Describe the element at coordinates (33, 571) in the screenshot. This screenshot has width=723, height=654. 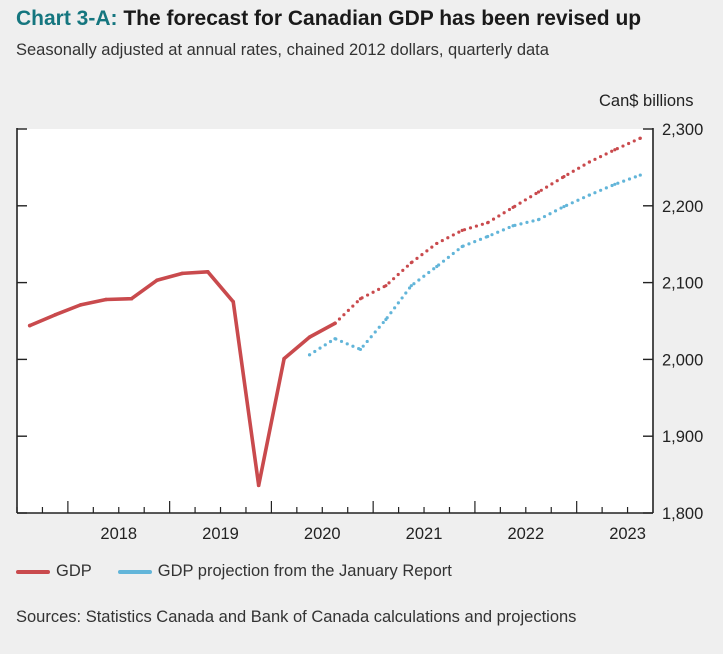
I see `legend-swatch-gdp` at that location.